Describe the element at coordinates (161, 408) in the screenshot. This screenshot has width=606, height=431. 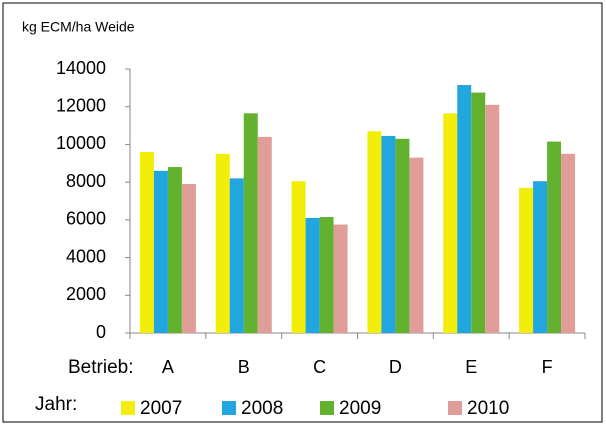
I see `legend-label: 2007` at that location.